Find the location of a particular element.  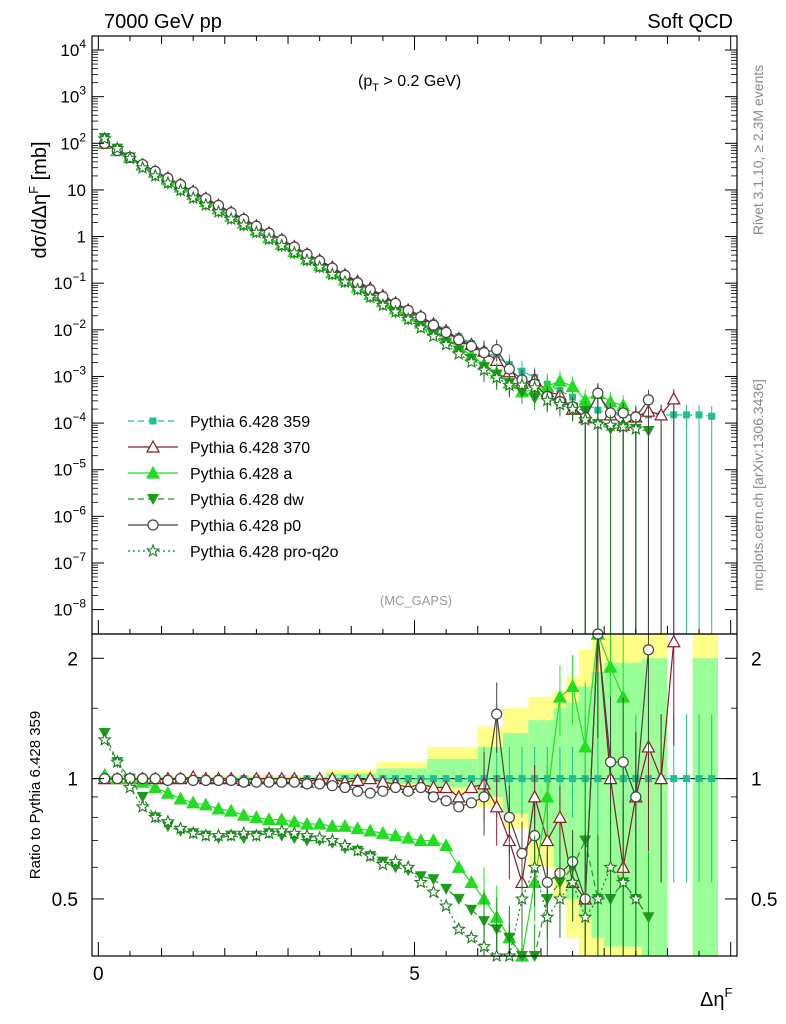

ratio-ylabel: Ratio to Pythia 6.428 359 is located at coordinates (35, 795).